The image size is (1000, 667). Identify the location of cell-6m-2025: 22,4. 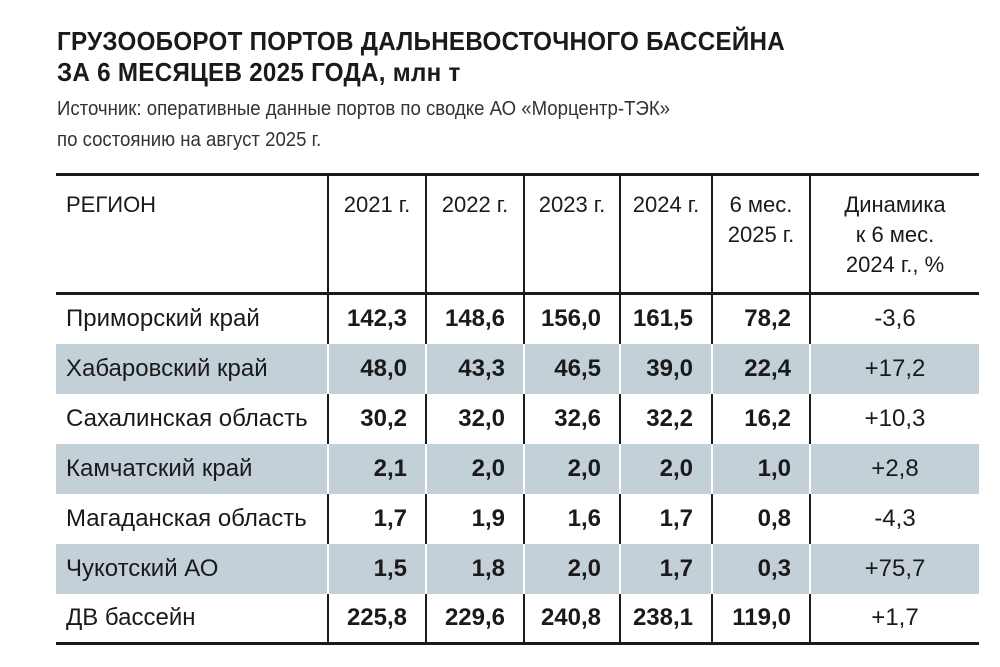
(760, 368).